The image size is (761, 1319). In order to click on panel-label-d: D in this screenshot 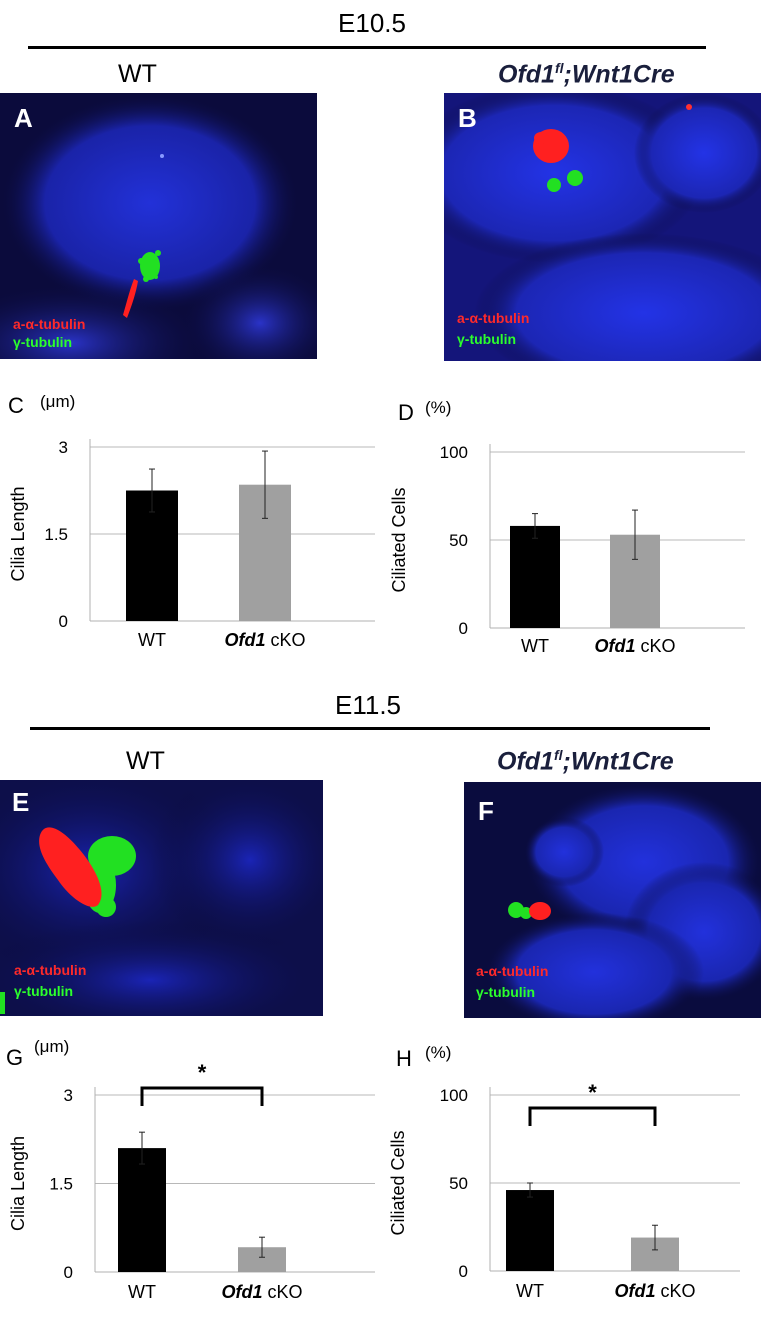, I will do `click(406, 412)`.